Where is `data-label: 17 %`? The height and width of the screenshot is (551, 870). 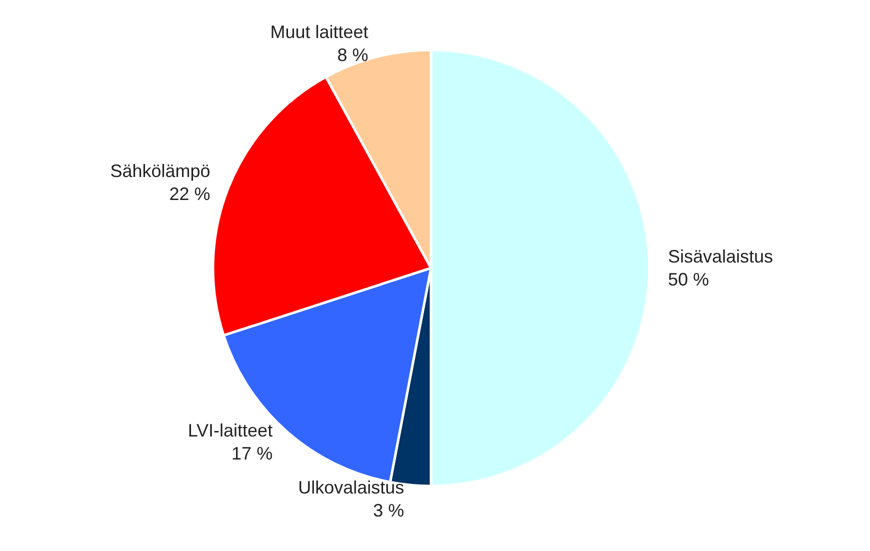 data-label: 17 % is located at coordinates (252, 454).